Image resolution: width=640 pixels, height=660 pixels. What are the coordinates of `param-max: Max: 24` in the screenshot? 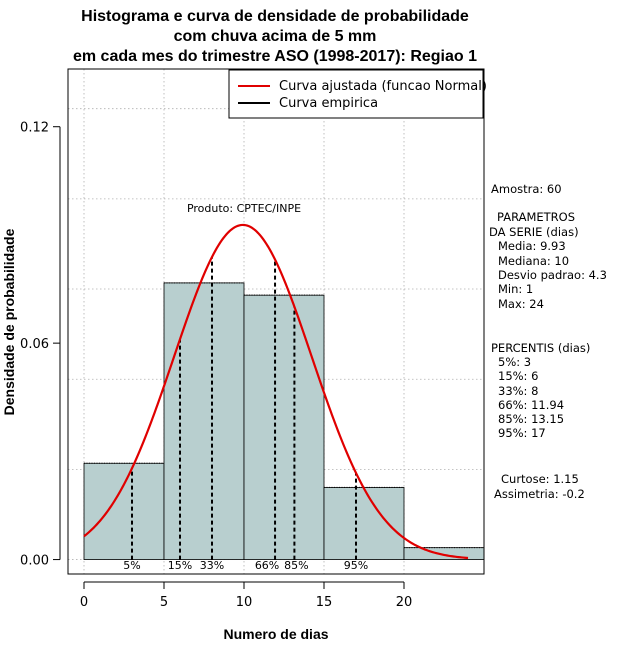 It's located at (521, 304).